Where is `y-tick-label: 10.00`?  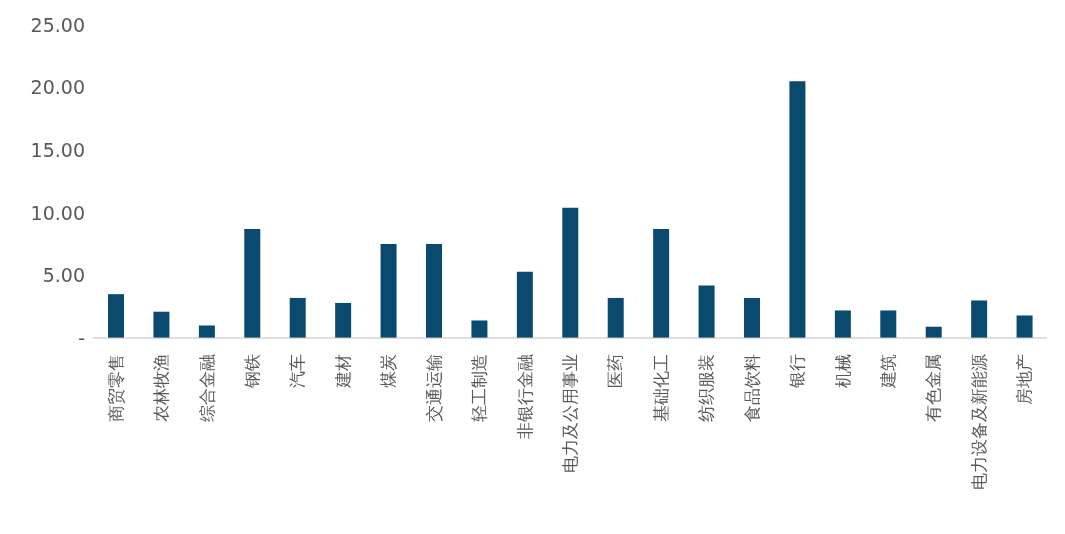
y-tick-label: 10.00 is located at coordinates (57, 212).